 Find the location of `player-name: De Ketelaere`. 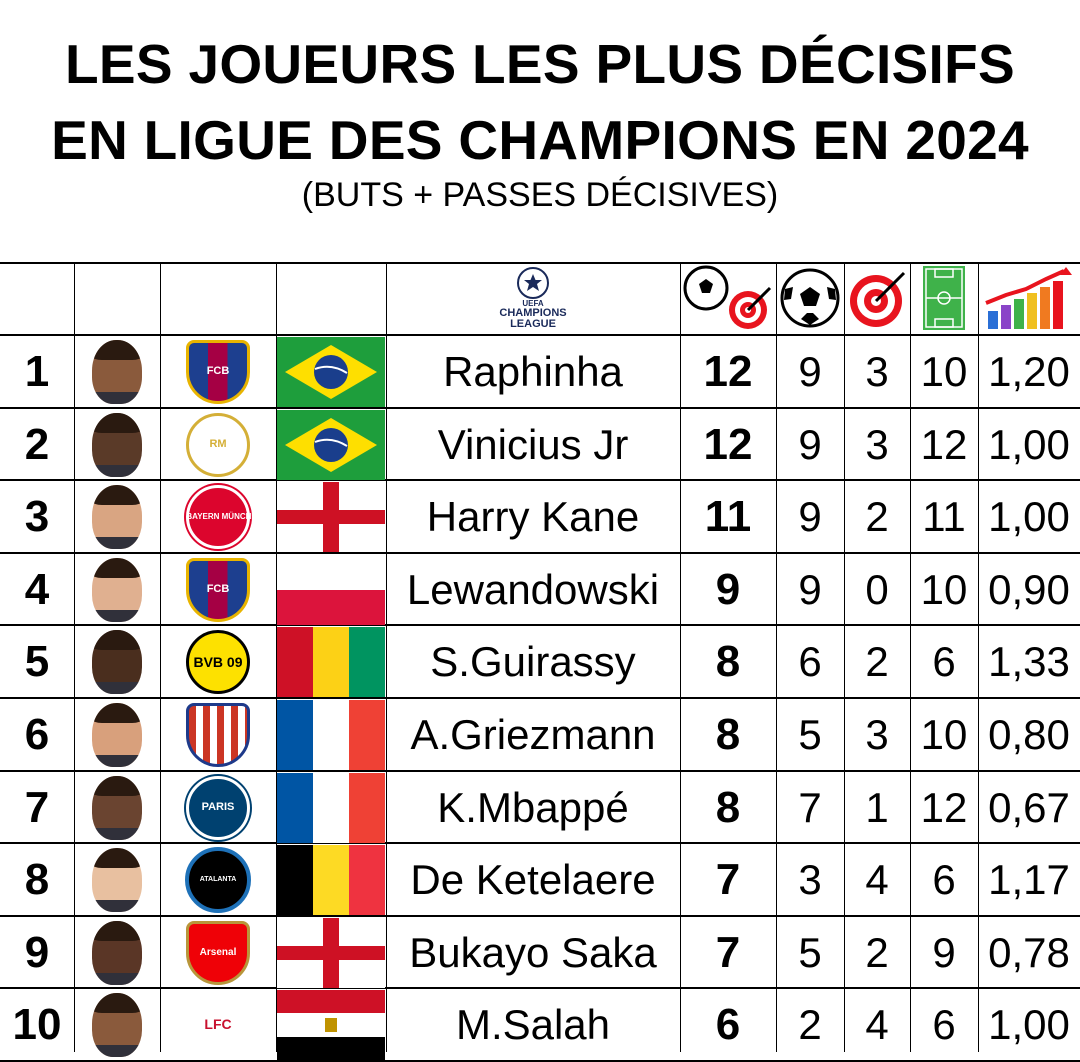

player-name: De Ketelaere is located at coordinates (533, 879).